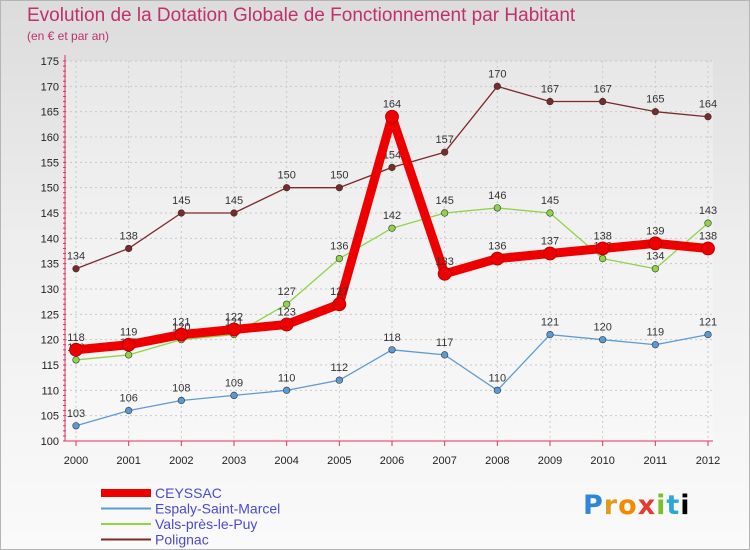  Describe the element at coordinates (234, 318) in the screenshot. I see `data-label: 122` at that location.